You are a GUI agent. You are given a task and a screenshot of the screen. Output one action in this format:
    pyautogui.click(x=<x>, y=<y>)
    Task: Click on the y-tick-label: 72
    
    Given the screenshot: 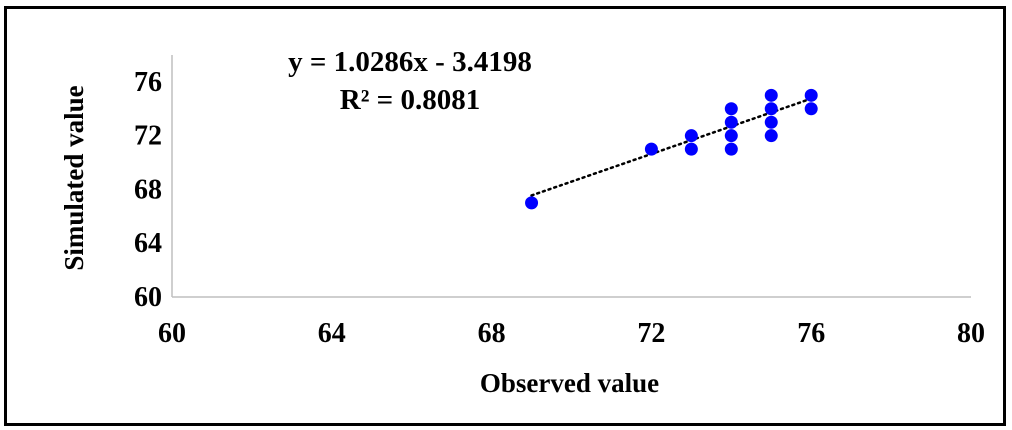 What is the action you would take?
    pyautogui.click(x=148, y=136)
    